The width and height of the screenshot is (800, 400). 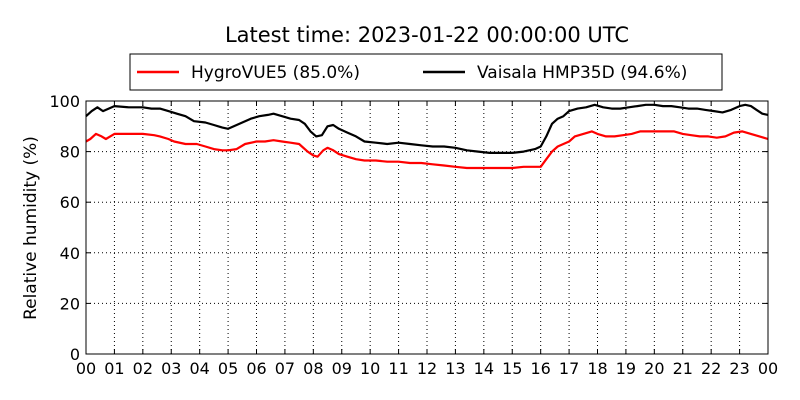 What do you see at coordinates (540, 368) in the screenshot?
I see `x-tick-label: 16` at bounding box center [540, 368].